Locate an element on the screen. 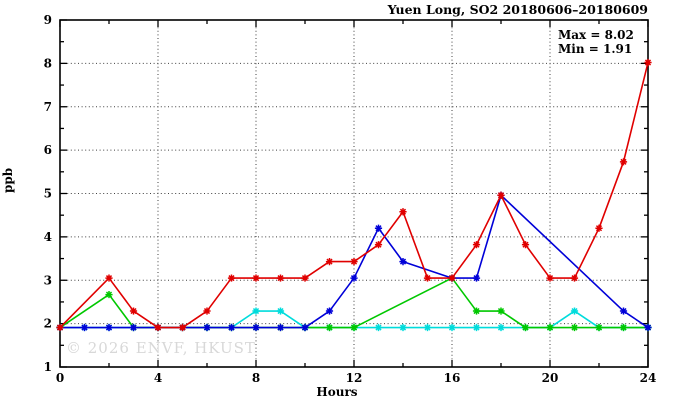 Image resolution: width=674 pixels, height=409 pixels. y-tick-label: 5 is located at coordinates (48, 194).